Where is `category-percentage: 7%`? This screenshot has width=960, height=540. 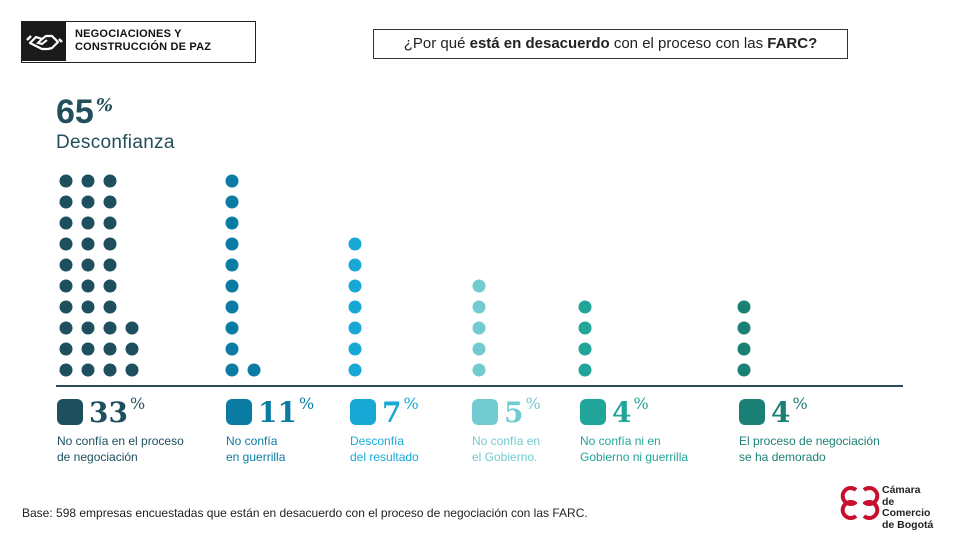
category-percentage: 7% is located at coordinates (400, 411).